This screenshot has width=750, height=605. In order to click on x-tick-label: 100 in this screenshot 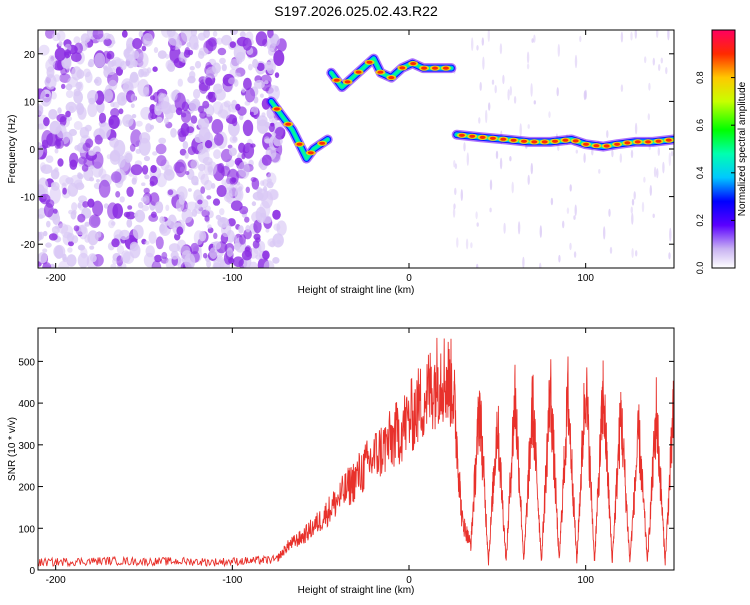, I will do `click(585, 278)`.